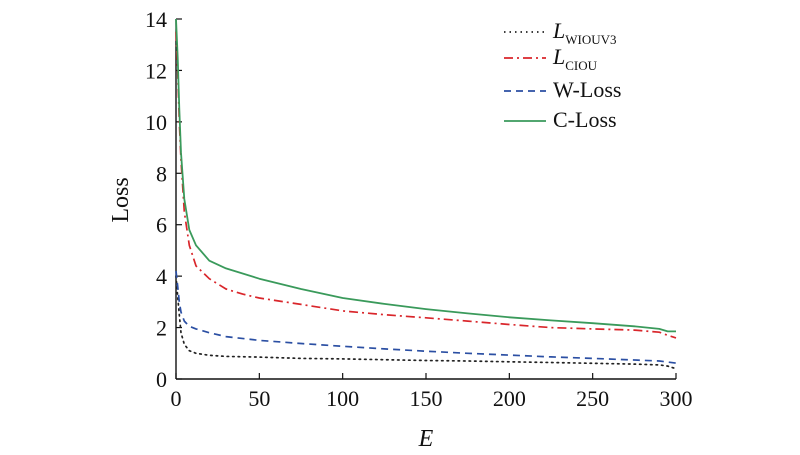 The image size is (800, 455). What do you see at coordinates (121, 199) in the screenshot?
I see `y-axis-title: Loss` at bounding box center [121, 199].